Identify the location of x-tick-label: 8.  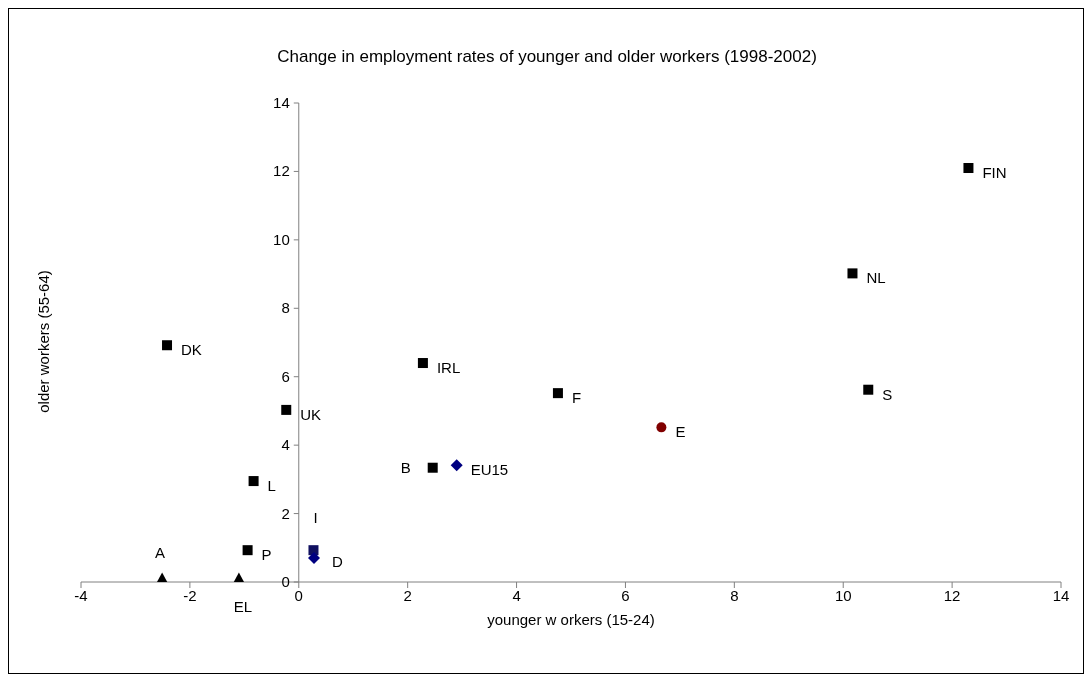
(734, 595).